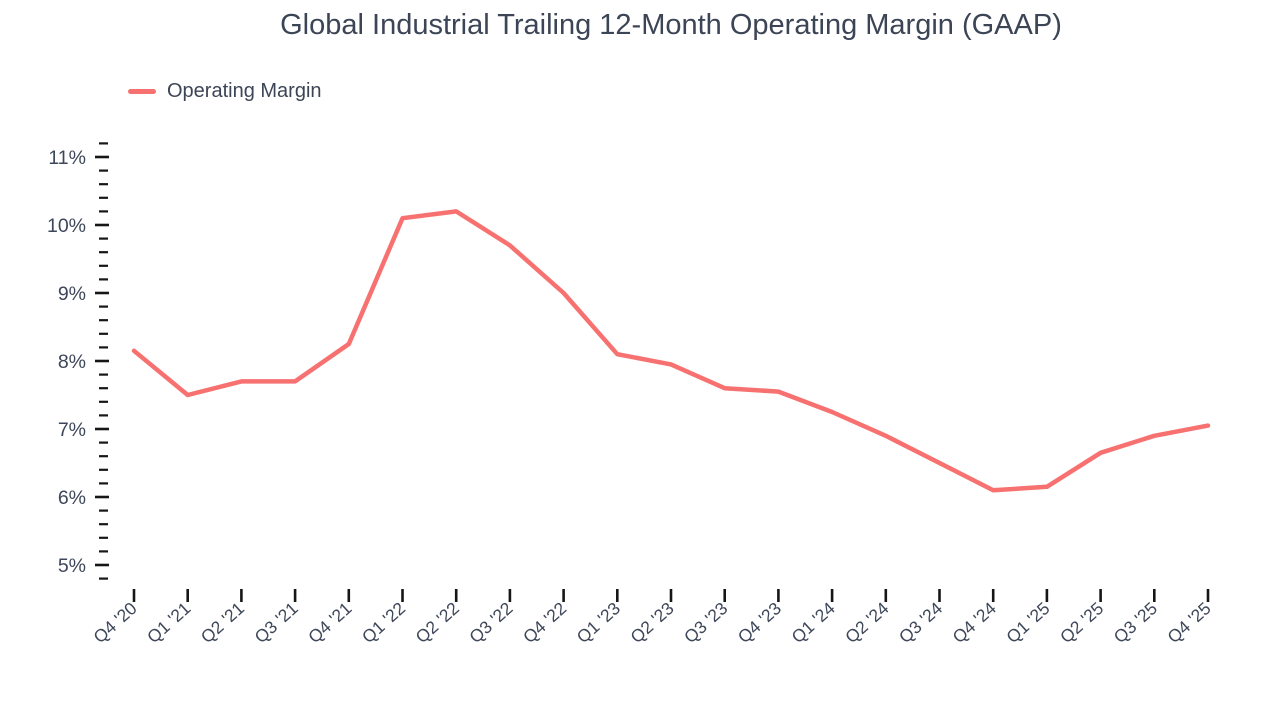  What do you see at coordinates (544, 622) in the screenshot?
I see `x-tick-label: Q4 '22` at bounding box center [544, 622].